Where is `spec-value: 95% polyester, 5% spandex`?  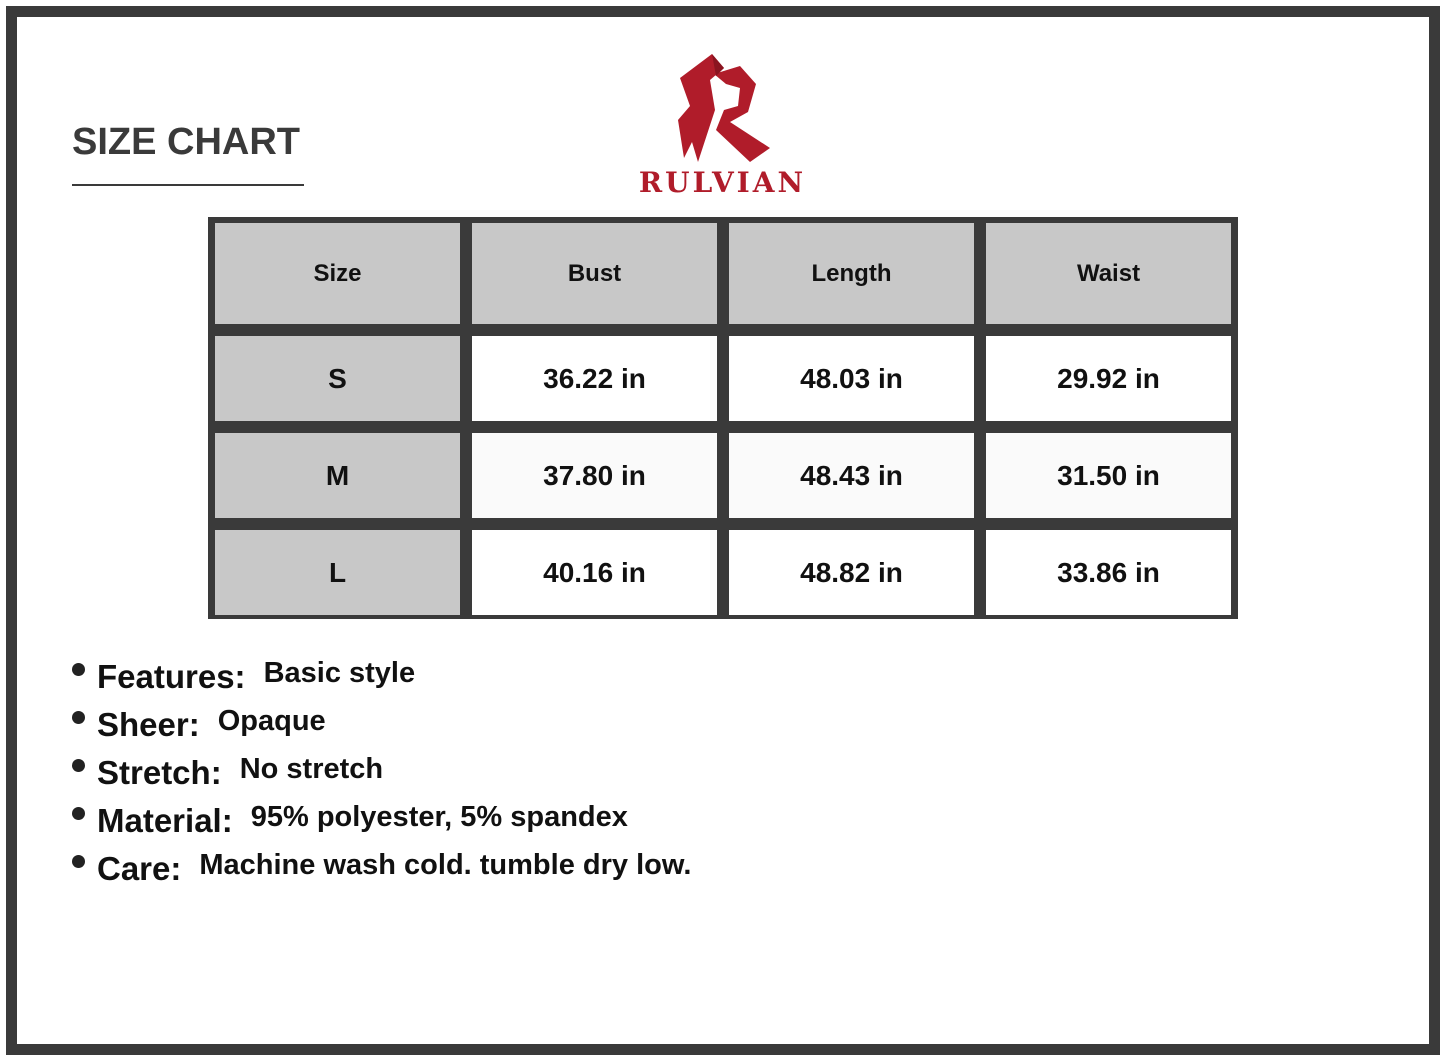
spec-value: 95% polyester, 5% spandex is located at coordinates (439, 817).